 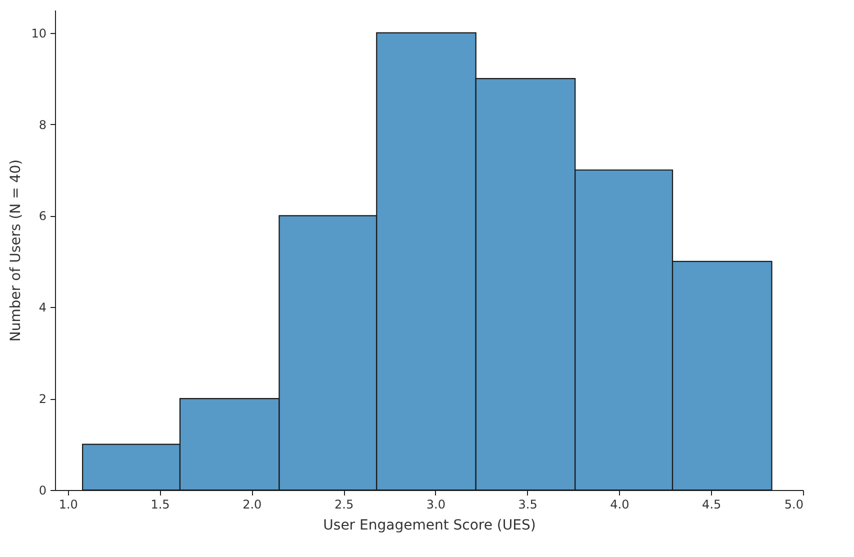 I want to click on x-tick-label: 3.5, so click(x=528, y=505).